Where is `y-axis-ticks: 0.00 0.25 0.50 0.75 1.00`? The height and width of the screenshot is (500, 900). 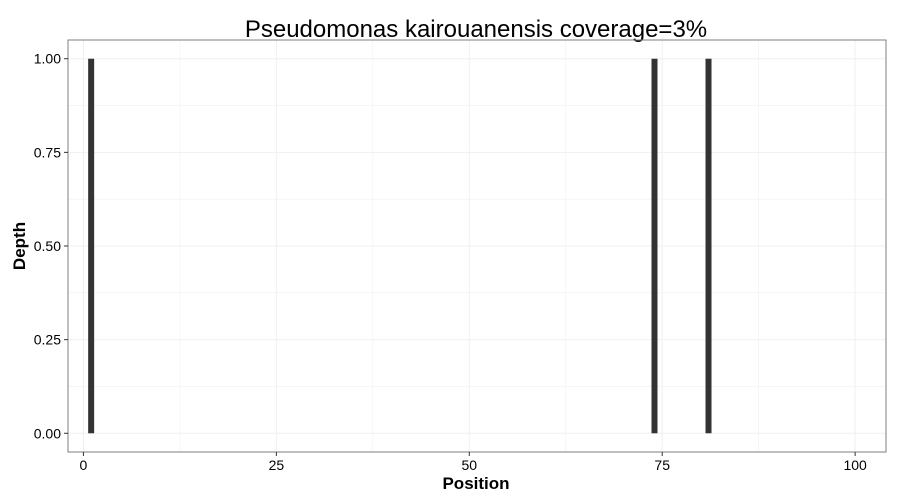
y-axis-ticks: 0.00 0.25 0.50 0.75 1.00 is located at coordinates (51, 246).